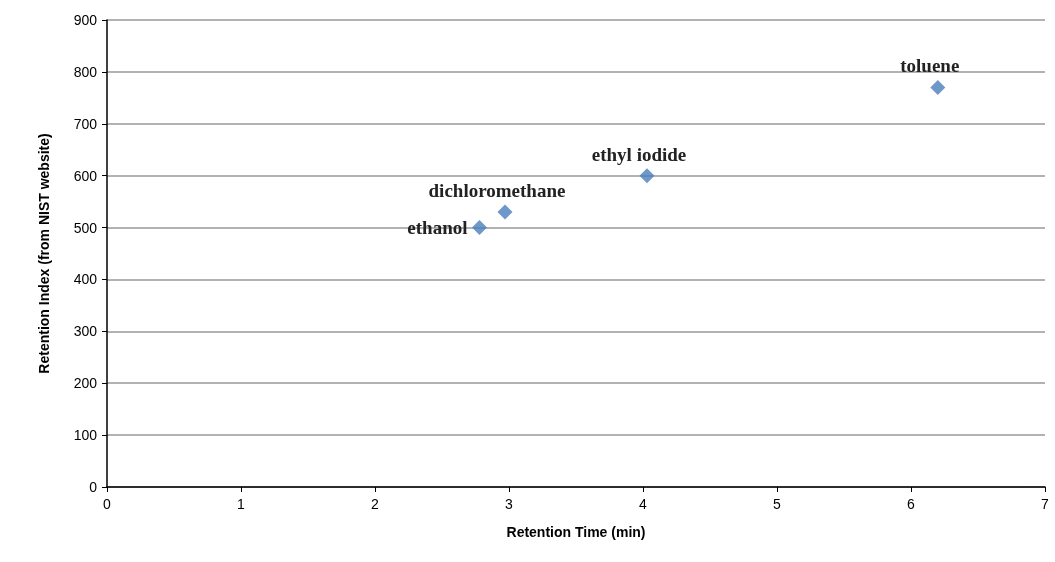 The height and width of the screenshot is (562, 1055). What do you see at coordinates (1045, 504) in the screenshot?
I see `x-tick-label: 7` at bounding box center [1045, 504].